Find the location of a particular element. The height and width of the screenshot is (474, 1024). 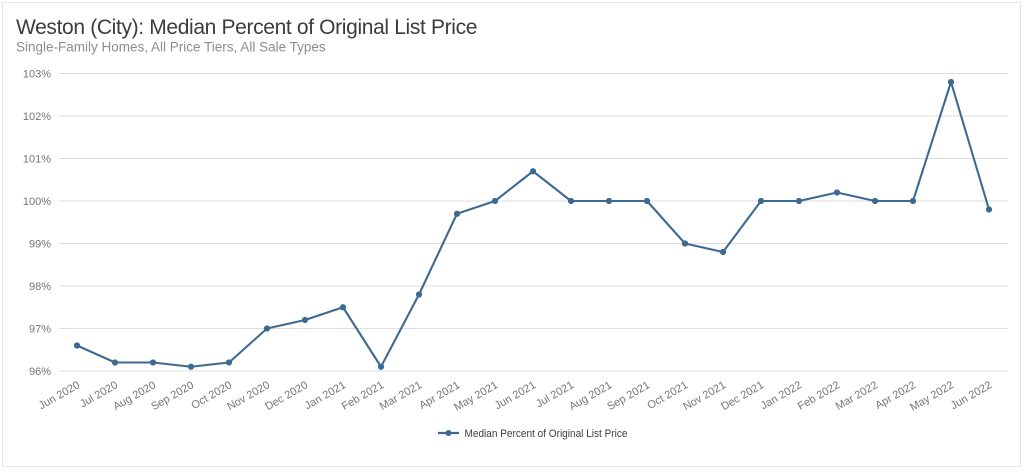

svg-text: 96% is located at coordinates (40, 372).